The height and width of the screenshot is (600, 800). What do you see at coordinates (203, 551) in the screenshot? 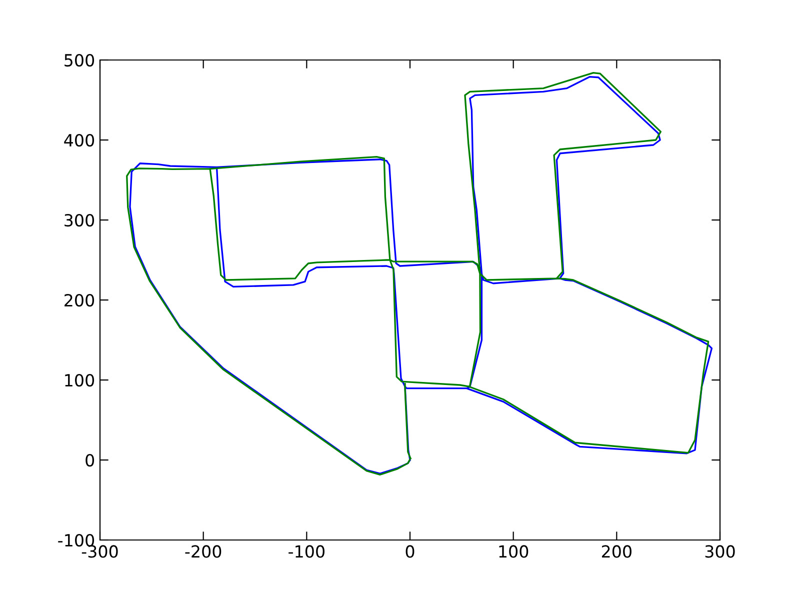
I see `x-tick-label: -200` at bounding box center [203, 551].